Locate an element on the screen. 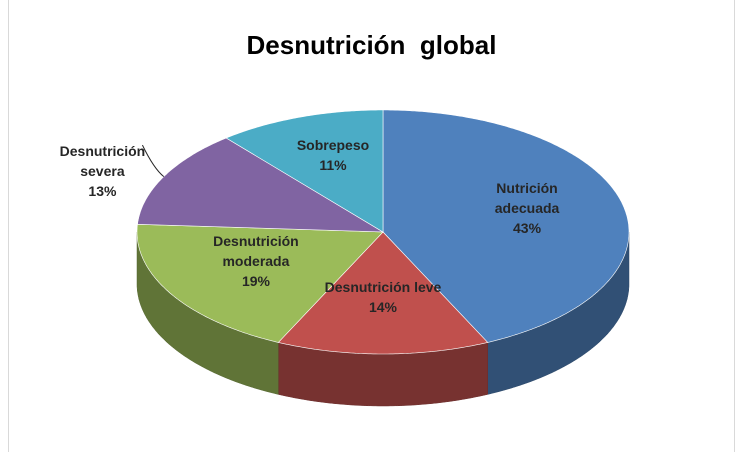  chart-title: Desnutrición global is located at coordinates (371, 45).